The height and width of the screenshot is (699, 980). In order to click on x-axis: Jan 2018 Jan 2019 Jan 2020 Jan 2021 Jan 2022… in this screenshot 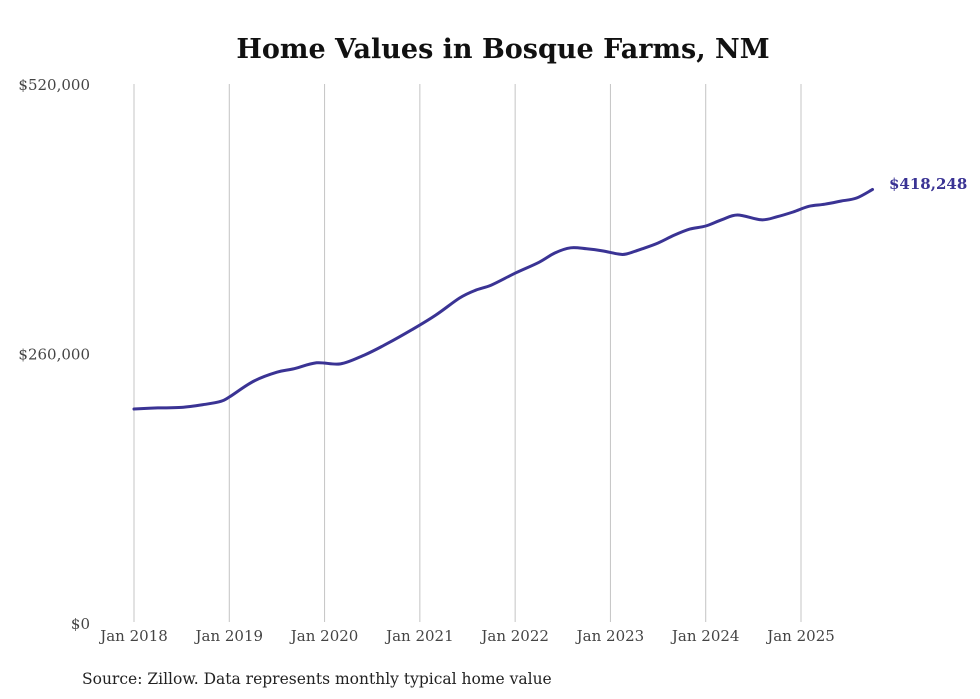, I will do `click(466, 636)`.